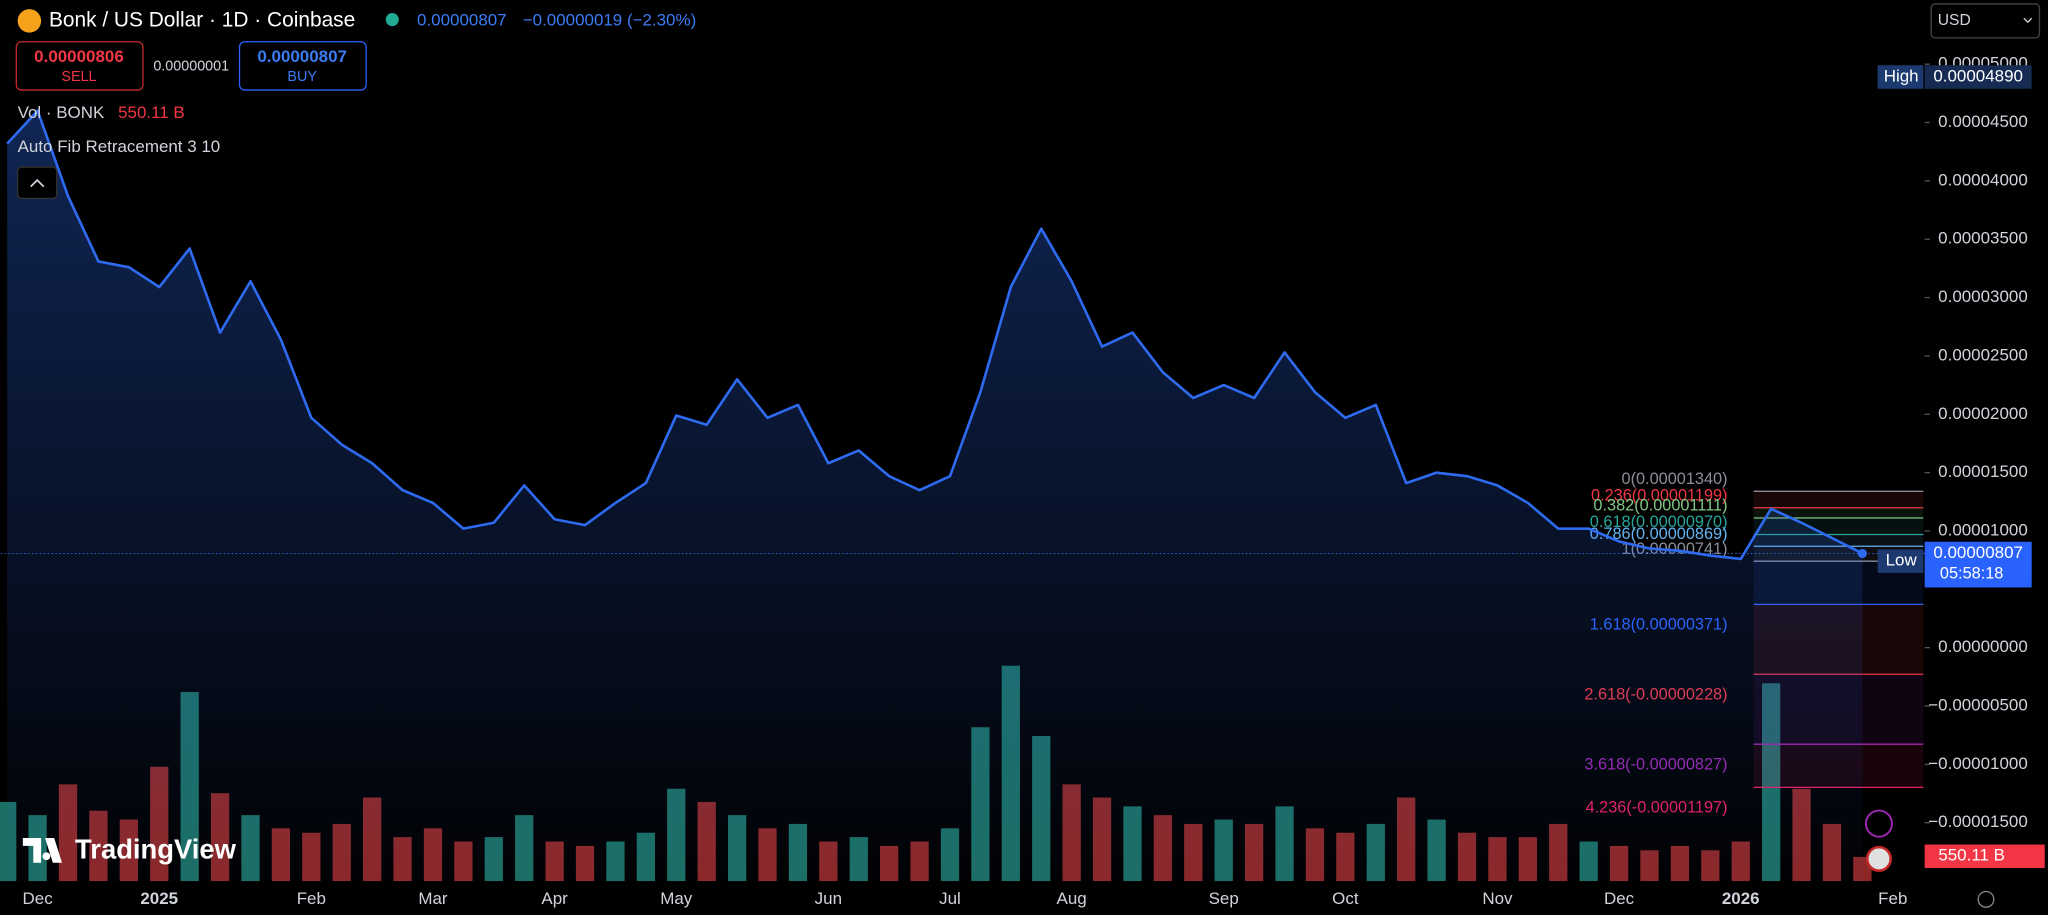  Describe the element at coordinates (676, 898) in the screenshot. I see `x-tick-label: May` at that location.